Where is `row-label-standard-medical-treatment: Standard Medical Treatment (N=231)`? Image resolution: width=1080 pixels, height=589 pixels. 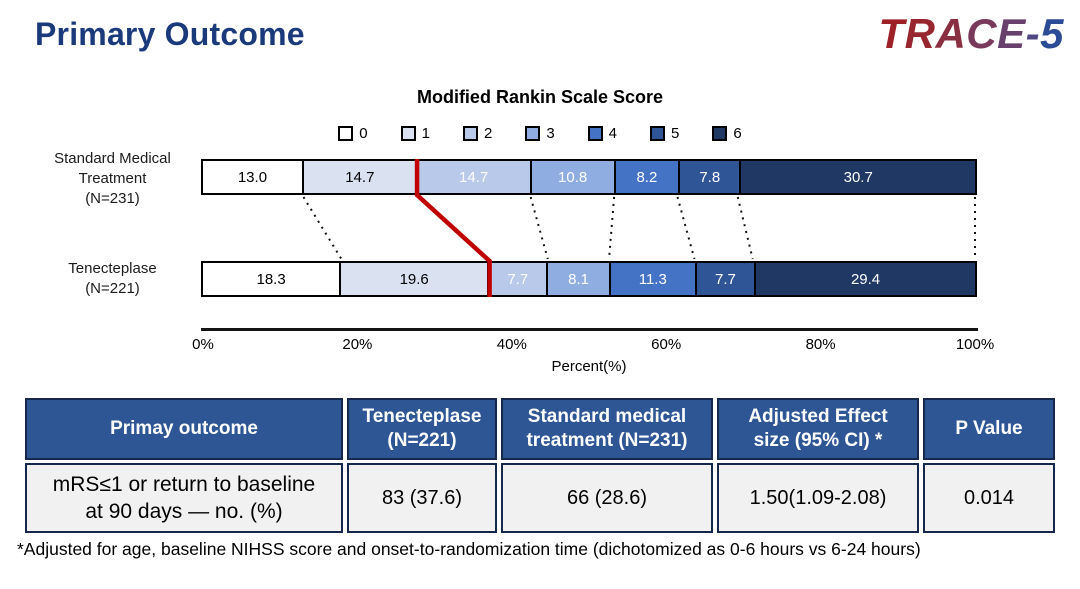 row-label-standard-medical-treatment: Standard Medical Treatment (N=231) is located at coordinates (112, 178).